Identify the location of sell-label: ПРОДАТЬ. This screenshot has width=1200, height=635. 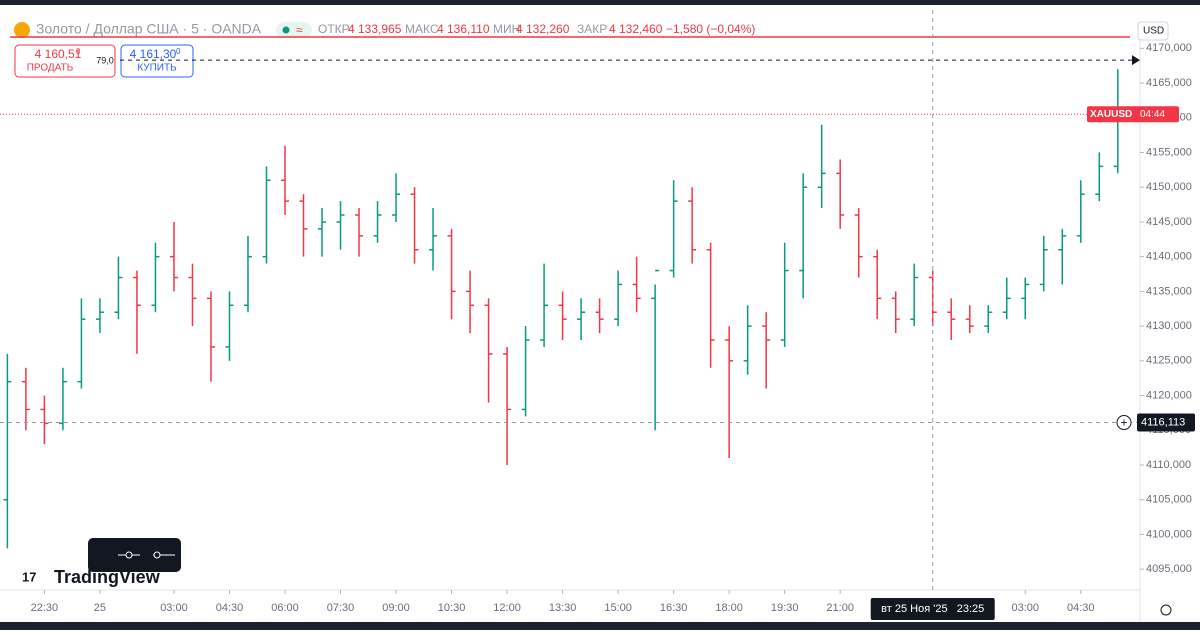
(50, 68).